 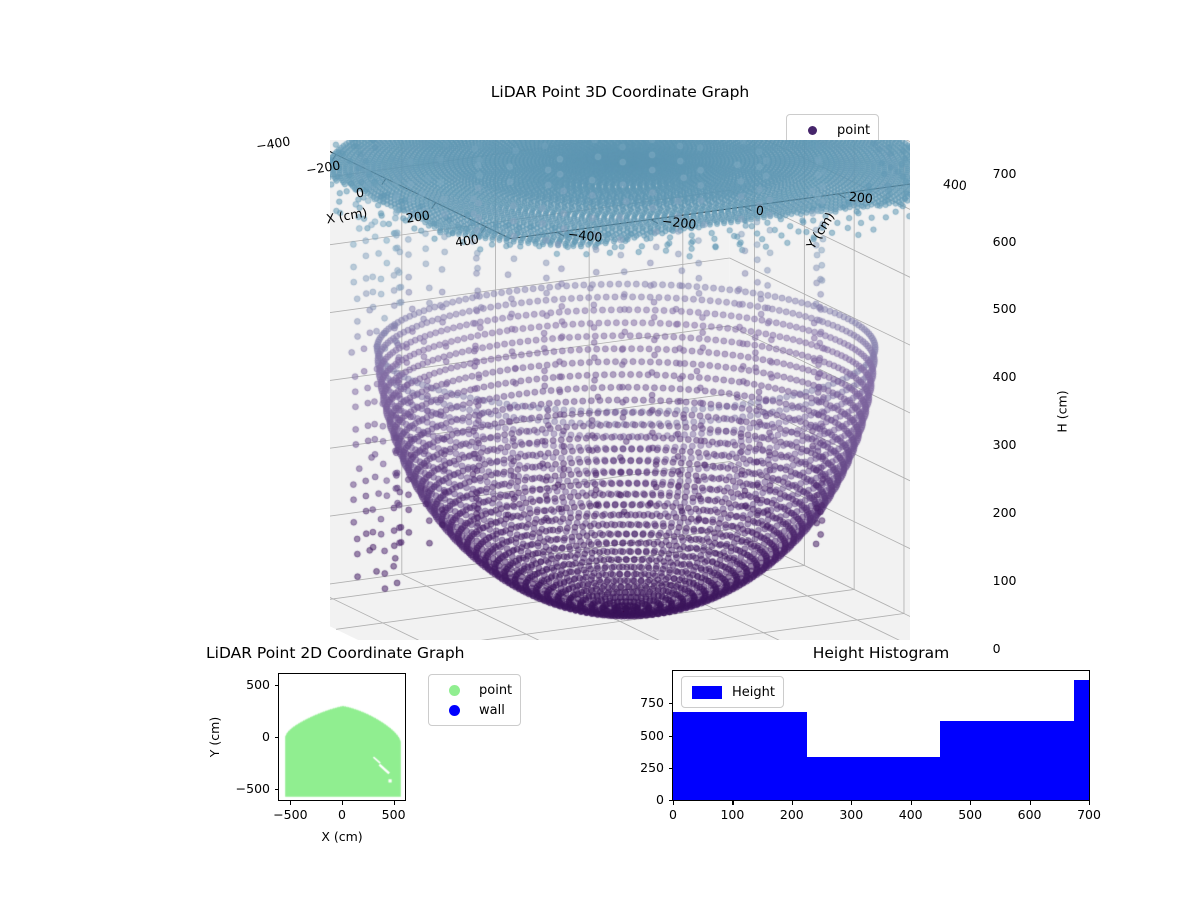 I want to click on plot3d-ytick-2: 0, so click(x=759, y=210).